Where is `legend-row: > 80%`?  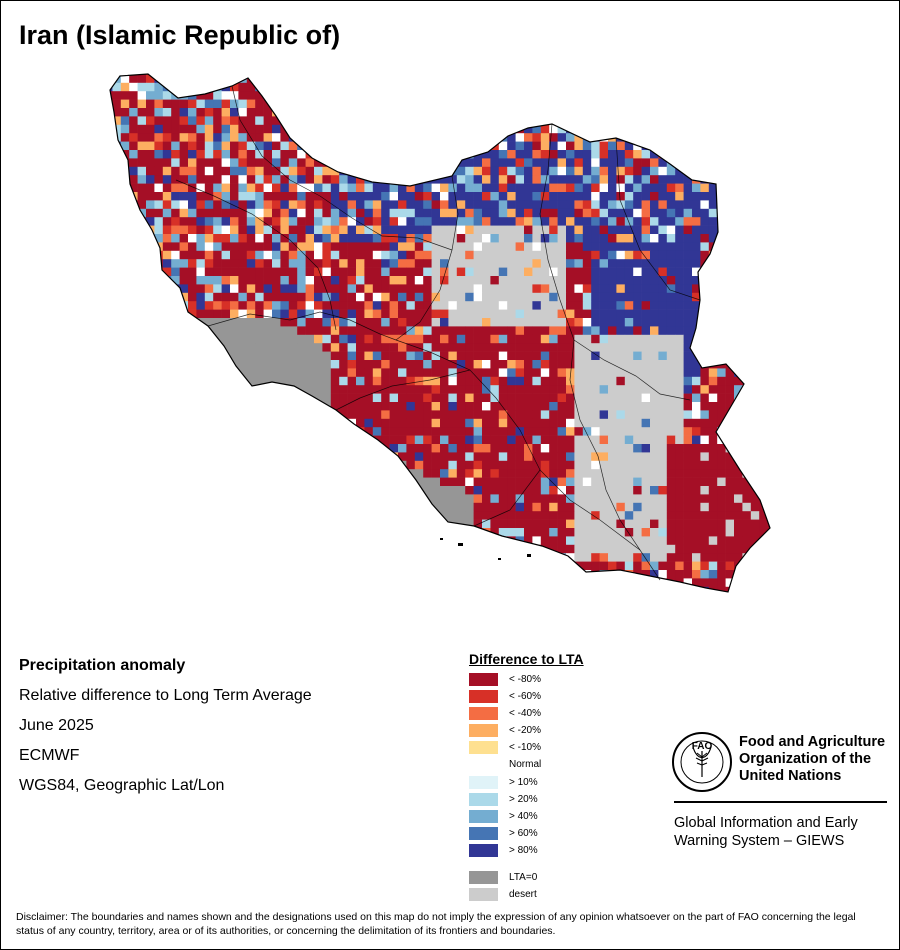
legend-row: > 80% is located at coordinates (526, 851).